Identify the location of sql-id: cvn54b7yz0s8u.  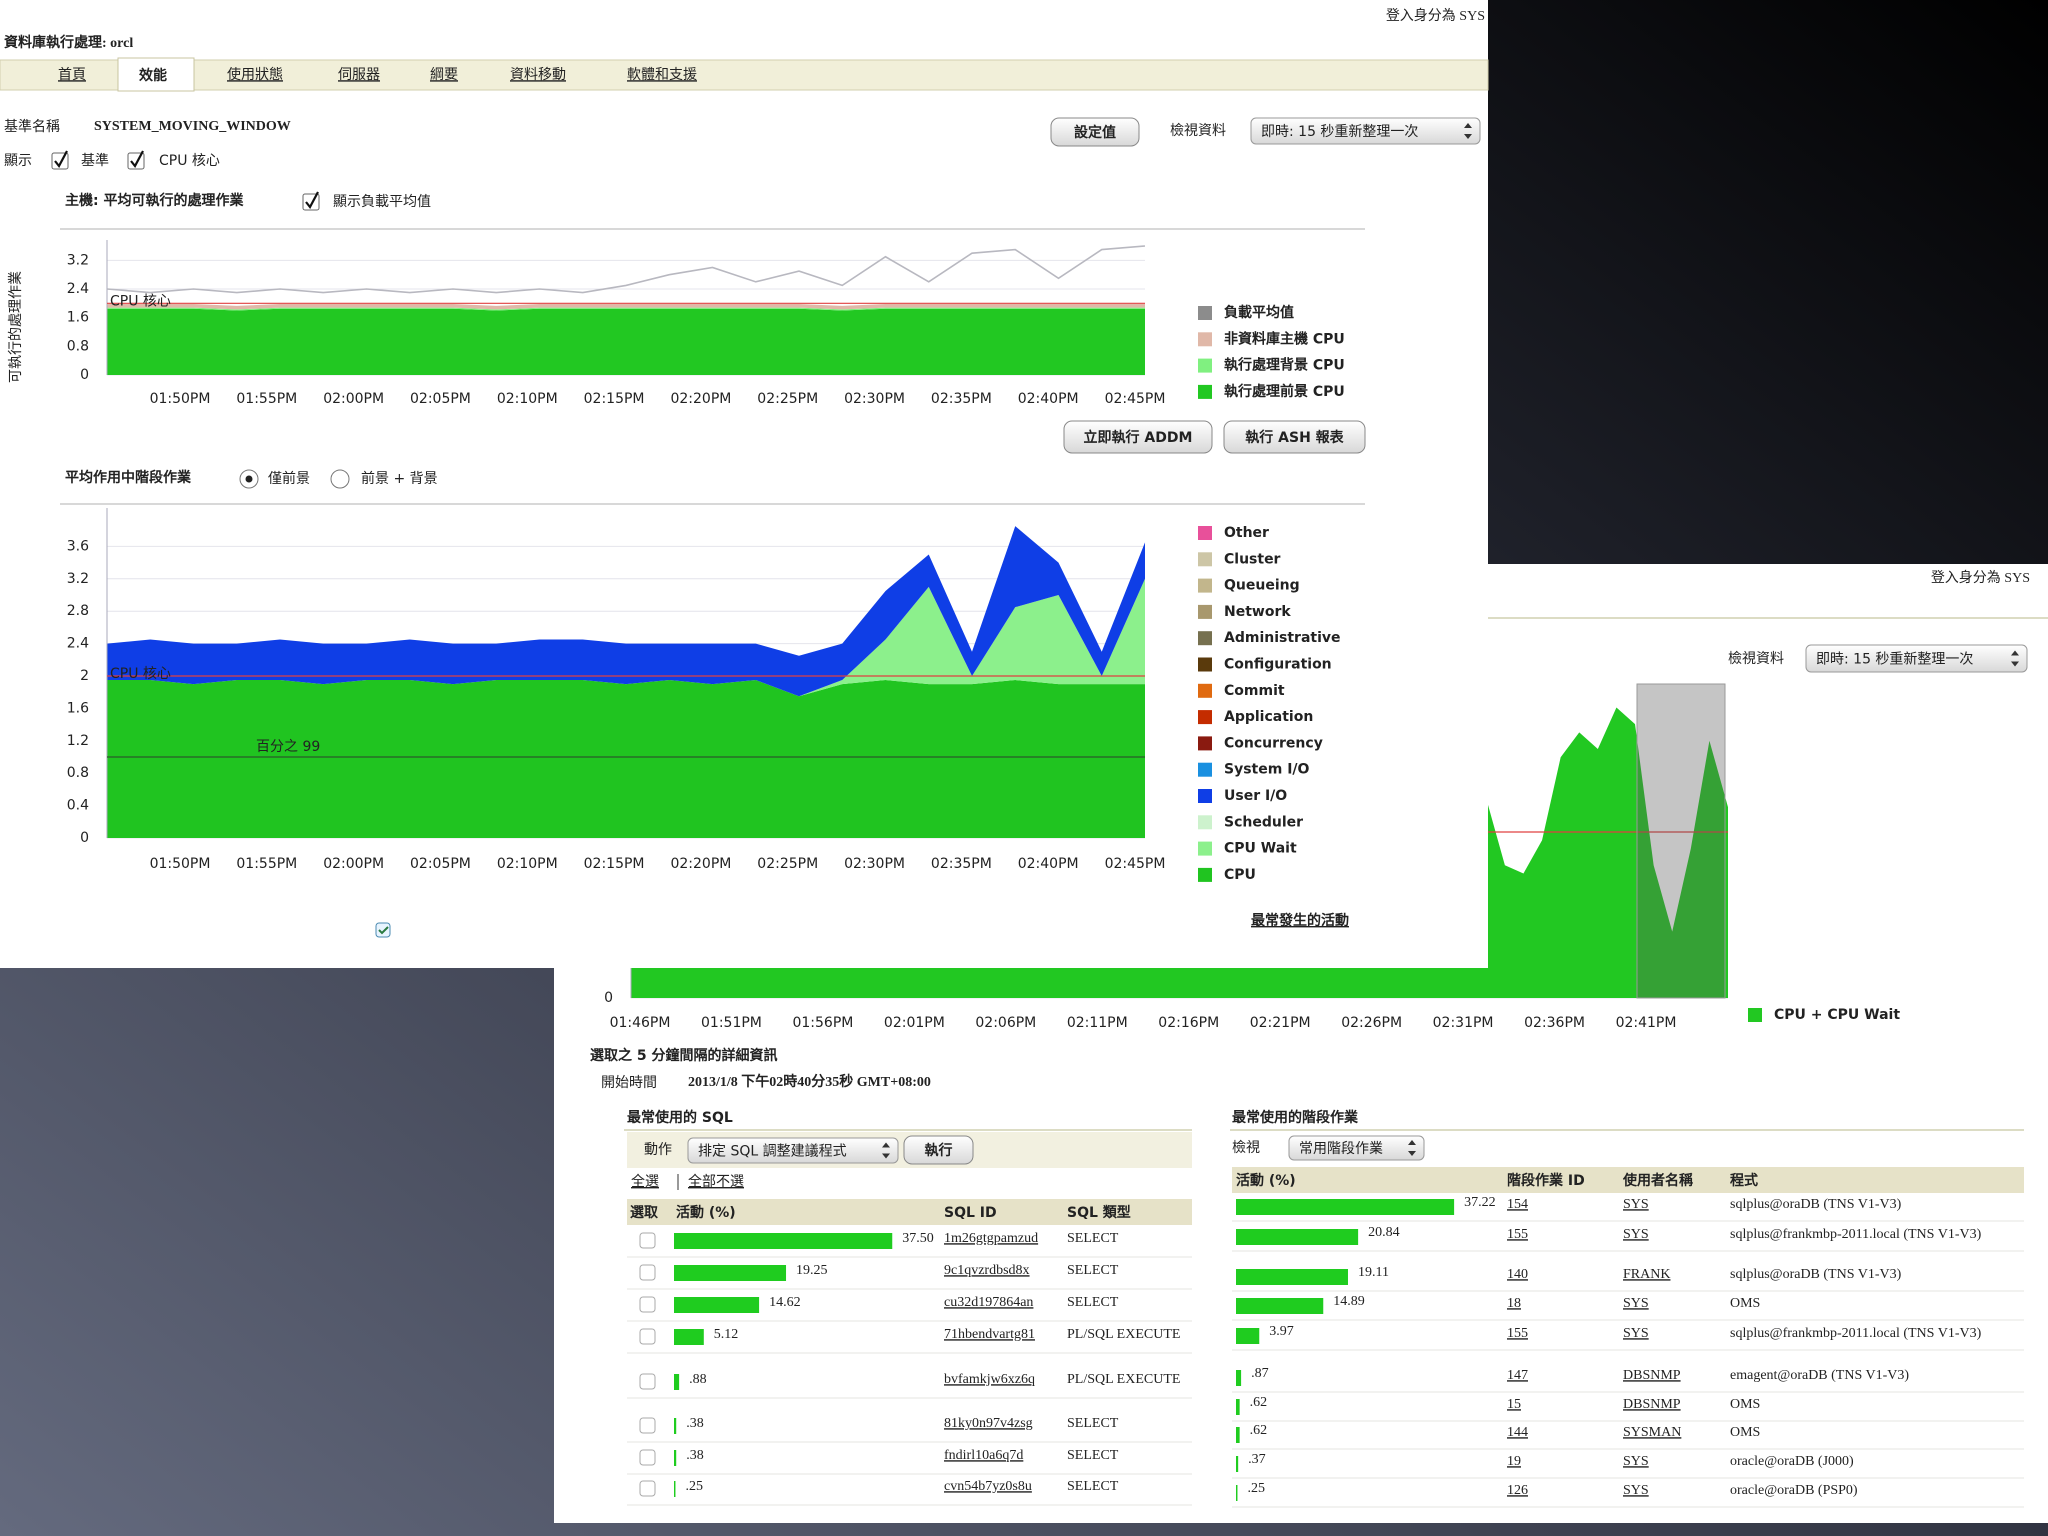
(988, 1486).